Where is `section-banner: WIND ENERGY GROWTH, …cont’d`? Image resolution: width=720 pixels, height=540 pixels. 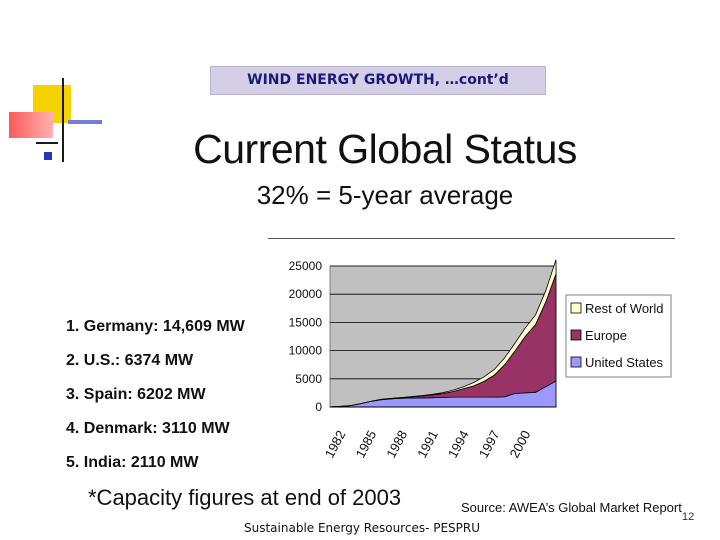
section-banner: WIND ENERGY GROWTH, …cont’d is located at coordinates (378, 80).